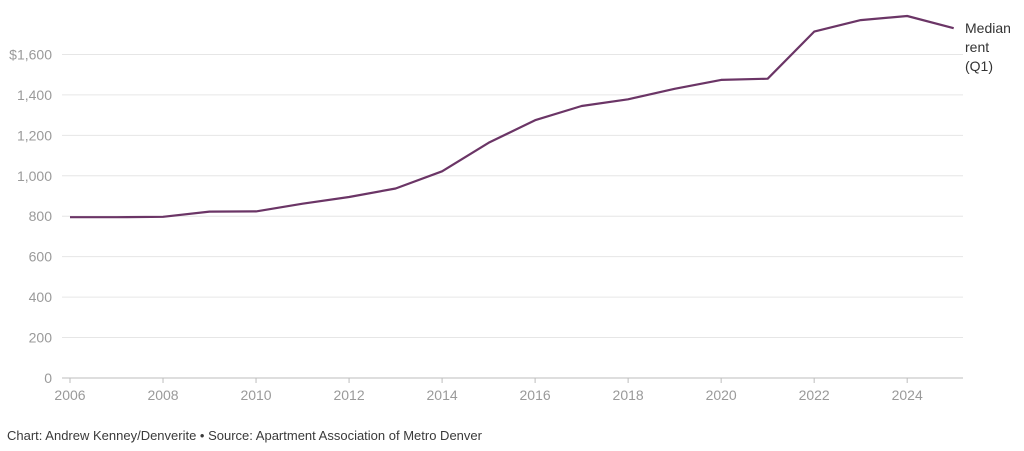  Describe the element at coordinates (41, 297) in the screenshot. I see `y-tick-label: 400` at that location.